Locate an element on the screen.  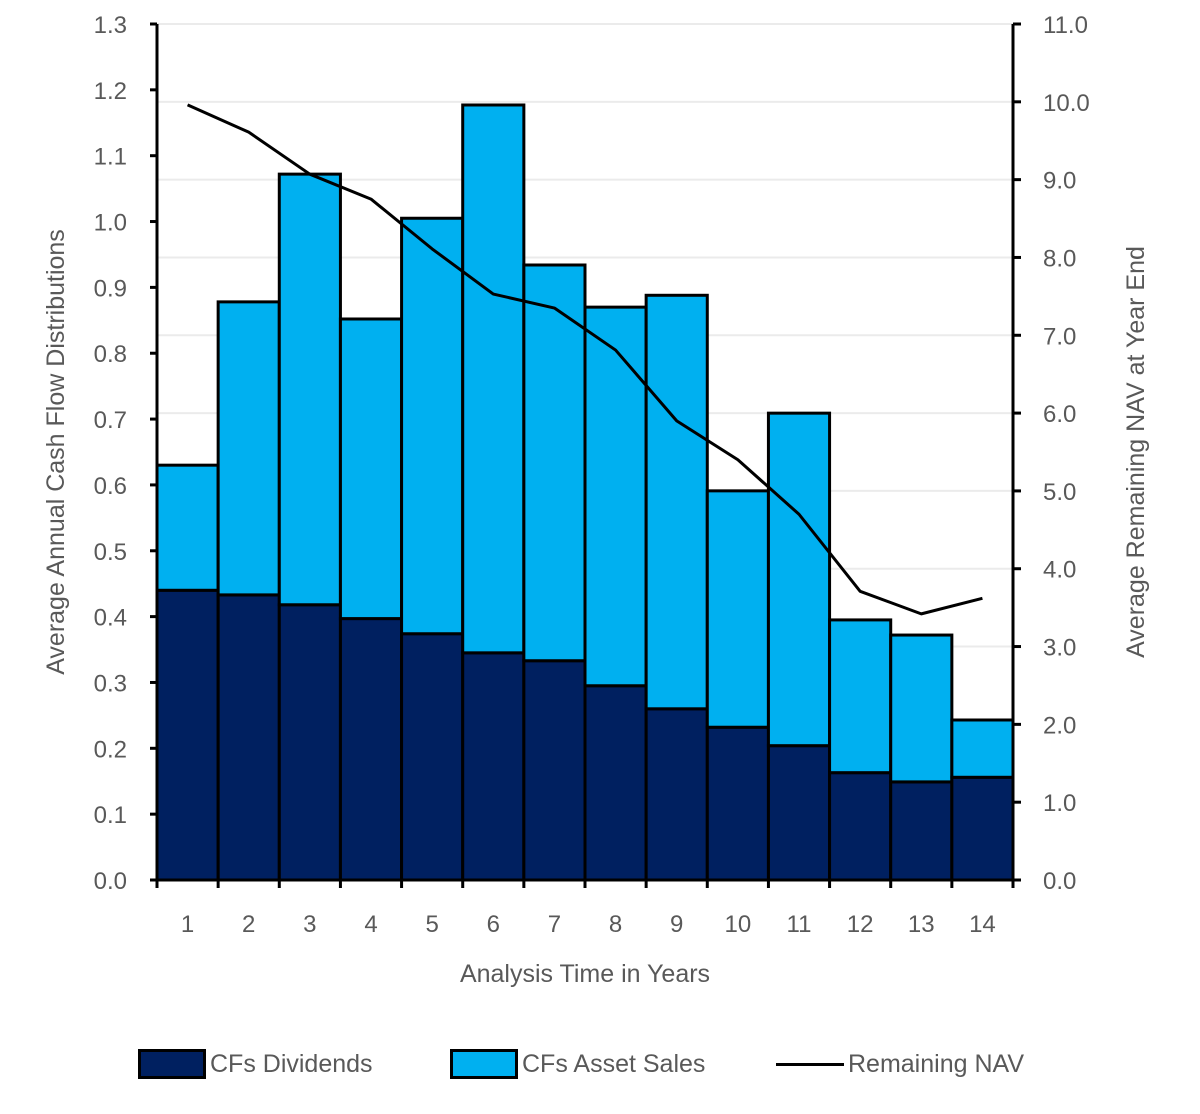
right-tick-label: 0.0 is located at coordinates (1059, 881).